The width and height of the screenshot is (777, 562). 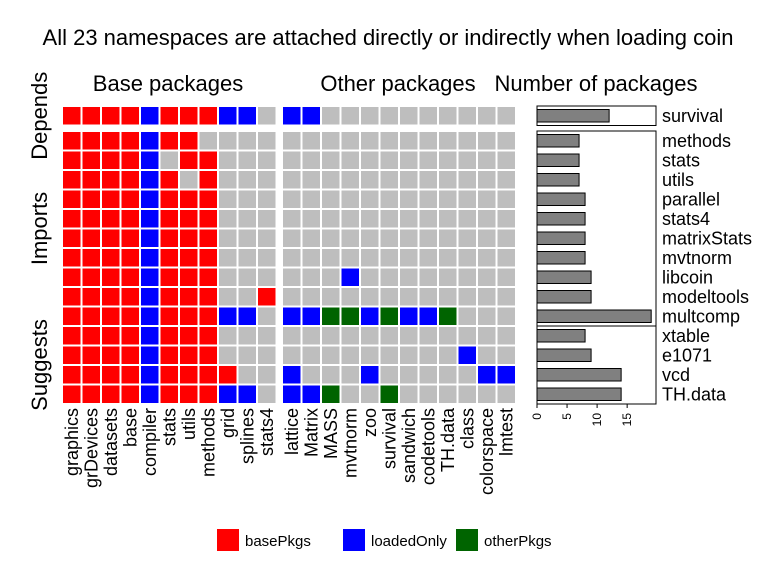 I want to click on legend-label: basePkgs, so click(x=278, y=541).